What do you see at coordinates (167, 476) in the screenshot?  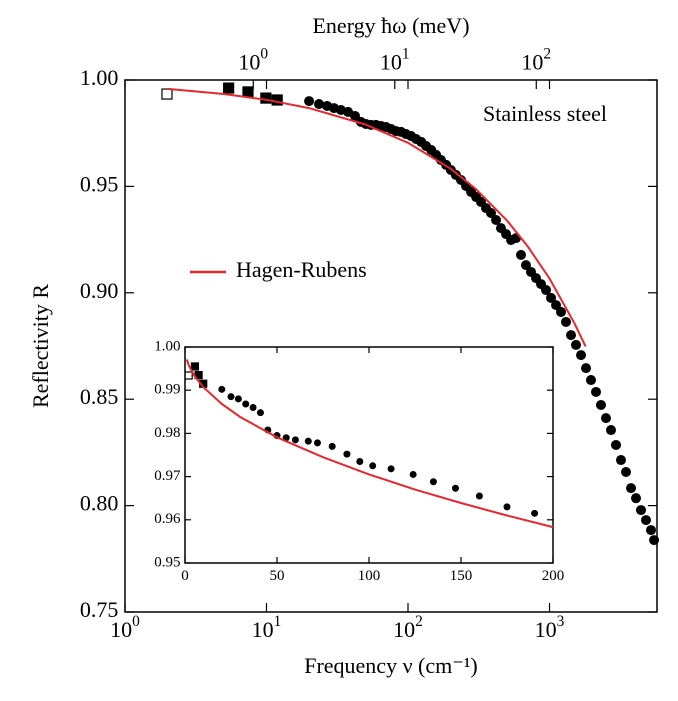 I see `y-tick-label: 0.97` at bounding box center [167, 476].